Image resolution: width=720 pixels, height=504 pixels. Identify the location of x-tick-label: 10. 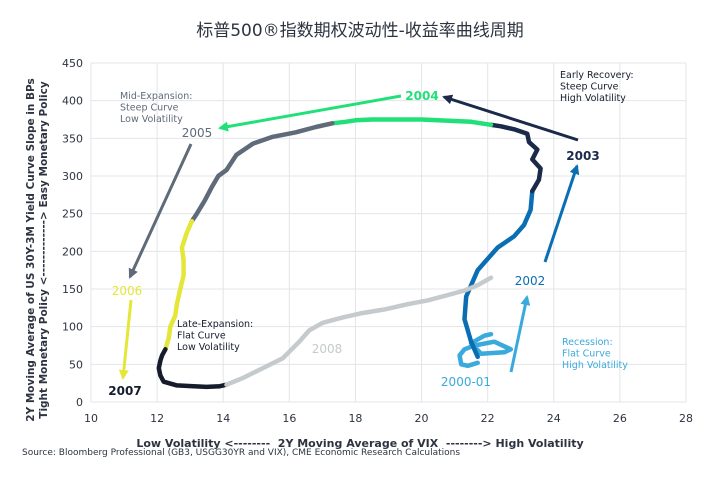
(91, 418).